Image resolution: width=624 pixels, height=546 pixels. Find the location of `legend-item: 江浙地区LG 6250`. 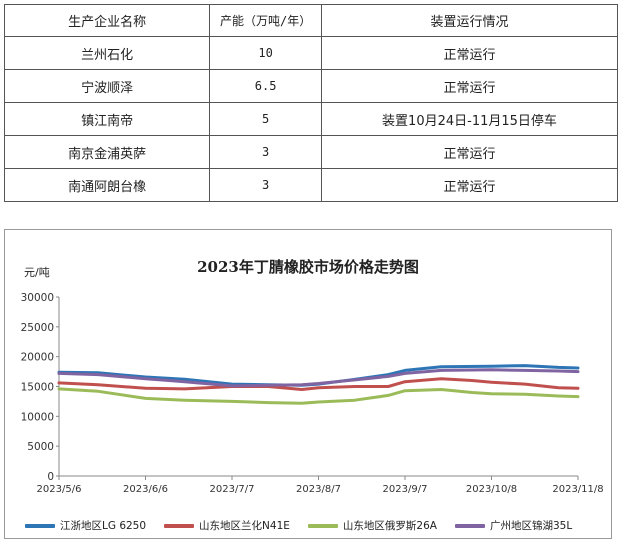

legend-item: 江浙地区LG 6250 is located at coordinates (85, 525).